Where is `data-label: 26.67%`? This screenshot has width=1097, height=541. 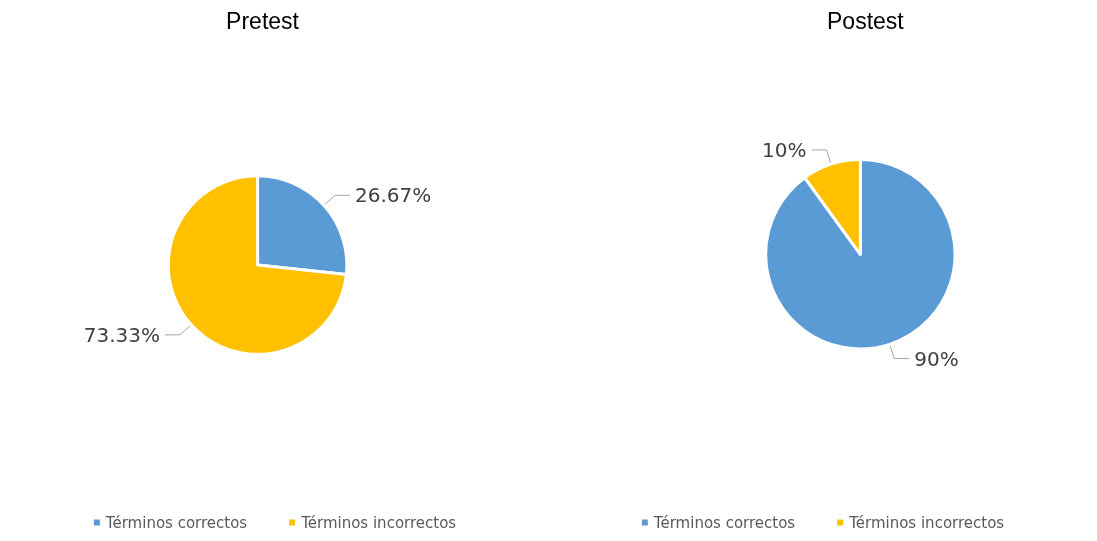 data-label: 26.67% is located at coordinates (393, 195).